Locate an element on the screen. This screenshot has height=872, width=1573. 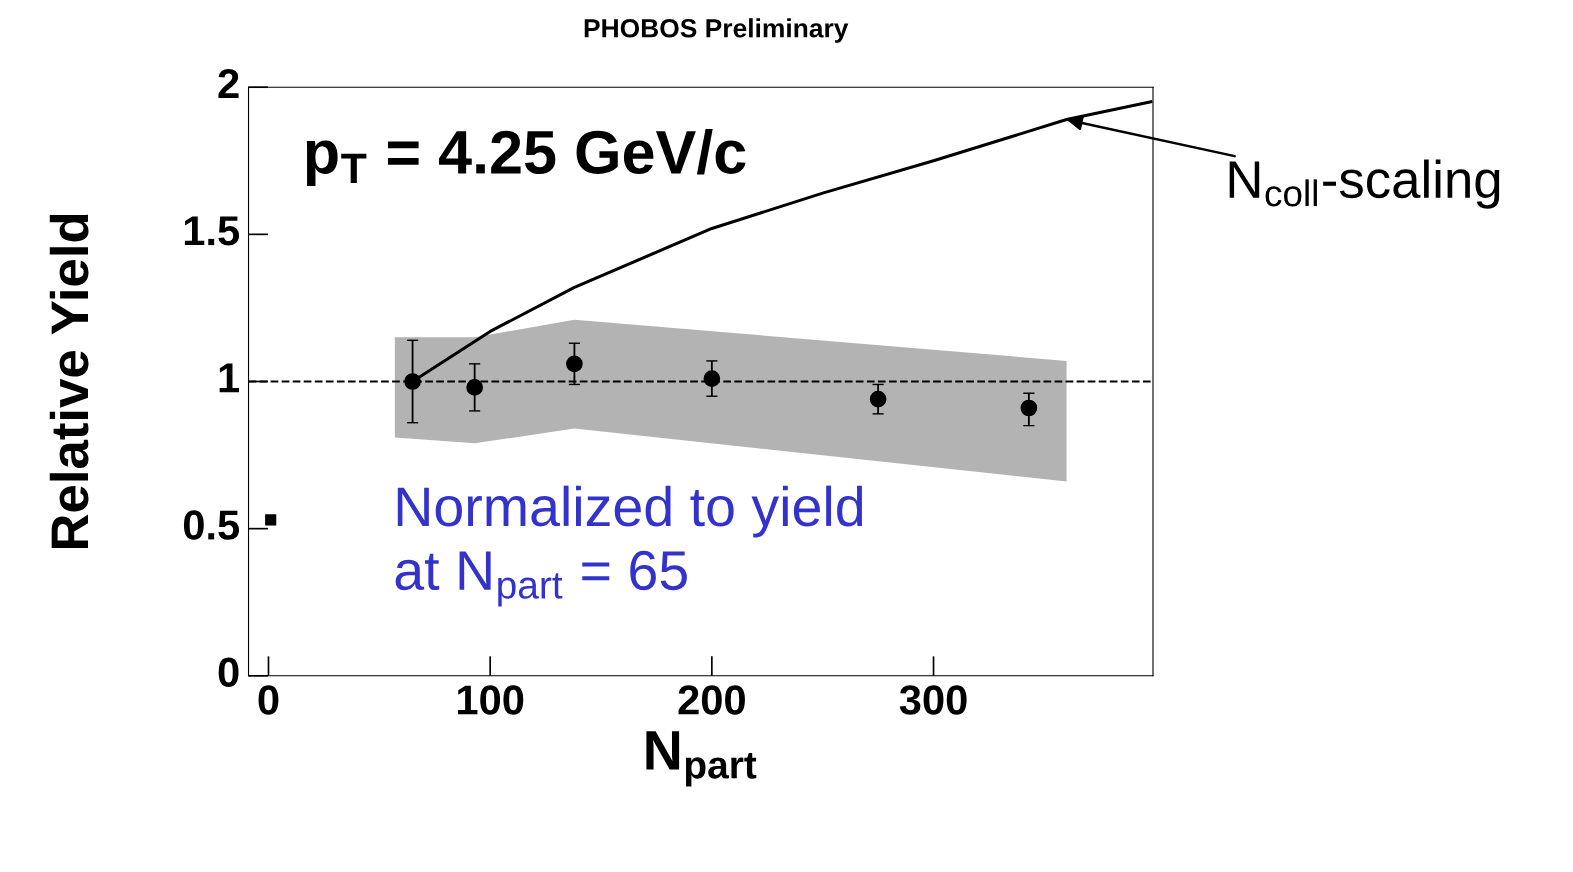
y-tick-label: 1.5 is located at coordinates (212, 231).